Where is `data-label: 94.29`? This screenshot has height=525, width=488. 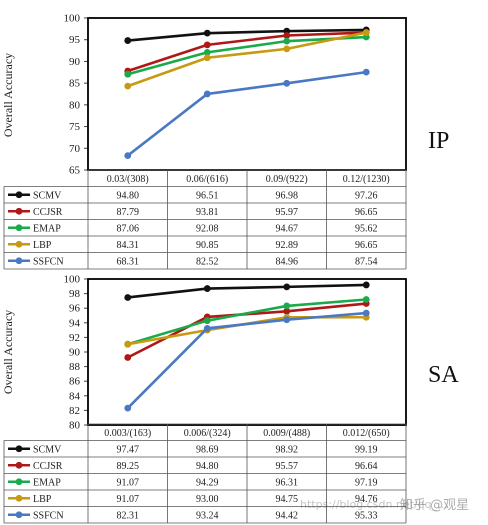 data-label: 94.29 is located at coordinates (207, 482).